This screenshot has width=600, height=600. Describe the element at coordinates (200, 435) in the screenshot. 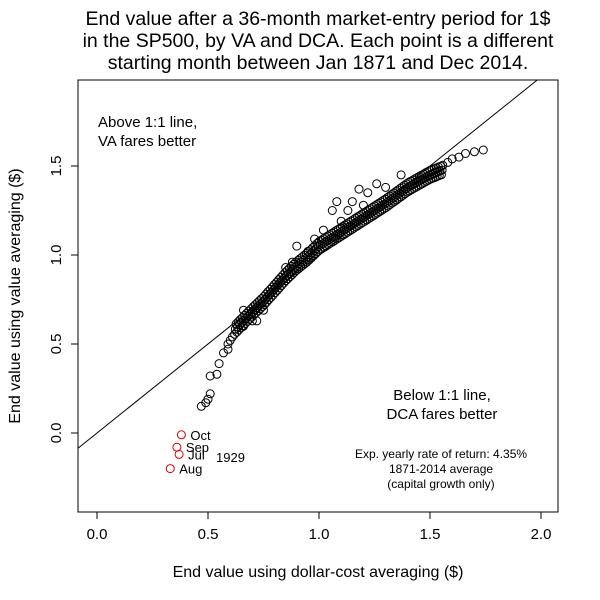

I see `month-label: Oct` at that location.